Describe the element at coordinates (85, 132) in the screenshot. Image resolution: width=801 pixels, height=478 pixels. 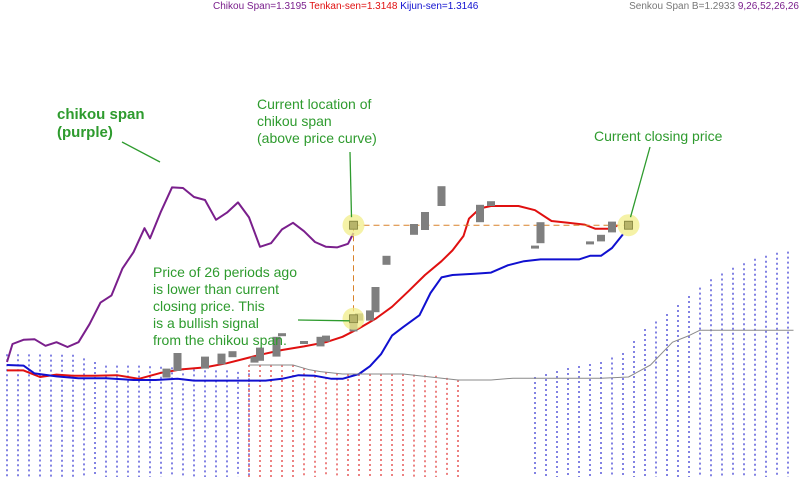
I see `chikou-span-label-line: (purple)` at that location.